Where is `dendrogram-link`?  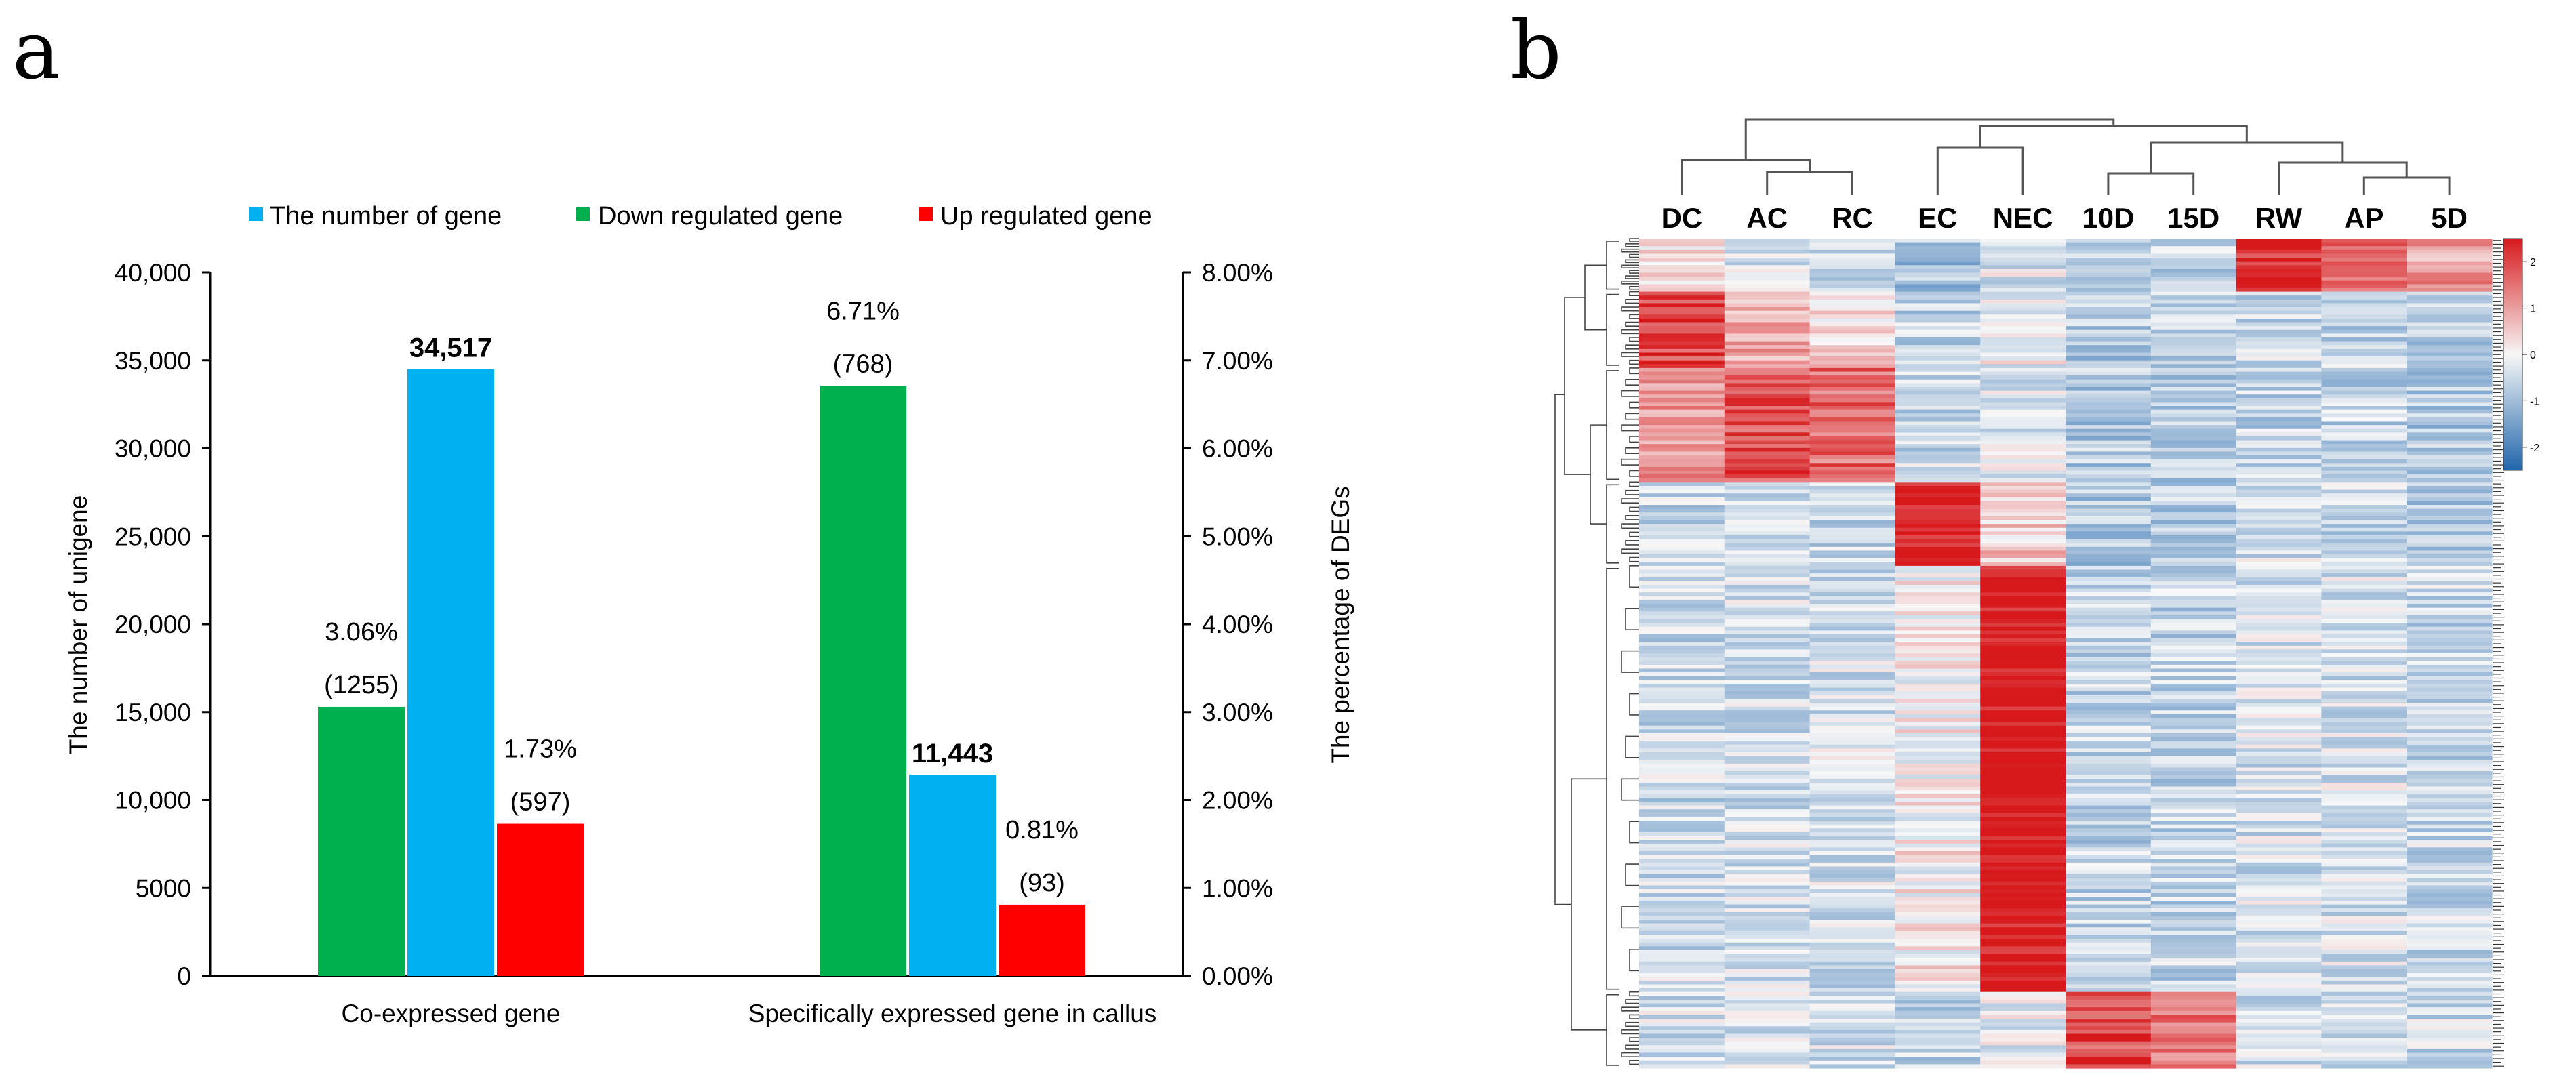
dendrogram-link is located at coordinates (1746, 177).